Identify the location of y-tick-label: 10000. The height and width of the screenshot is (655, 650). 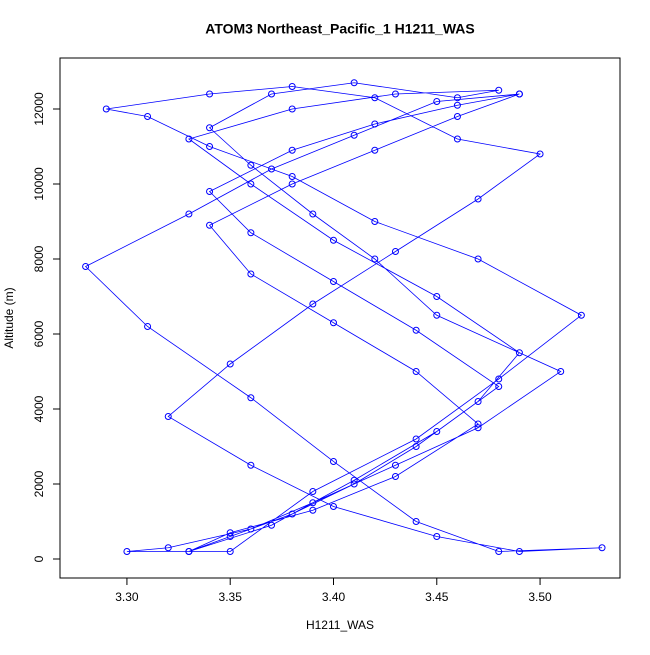
(39, 184).